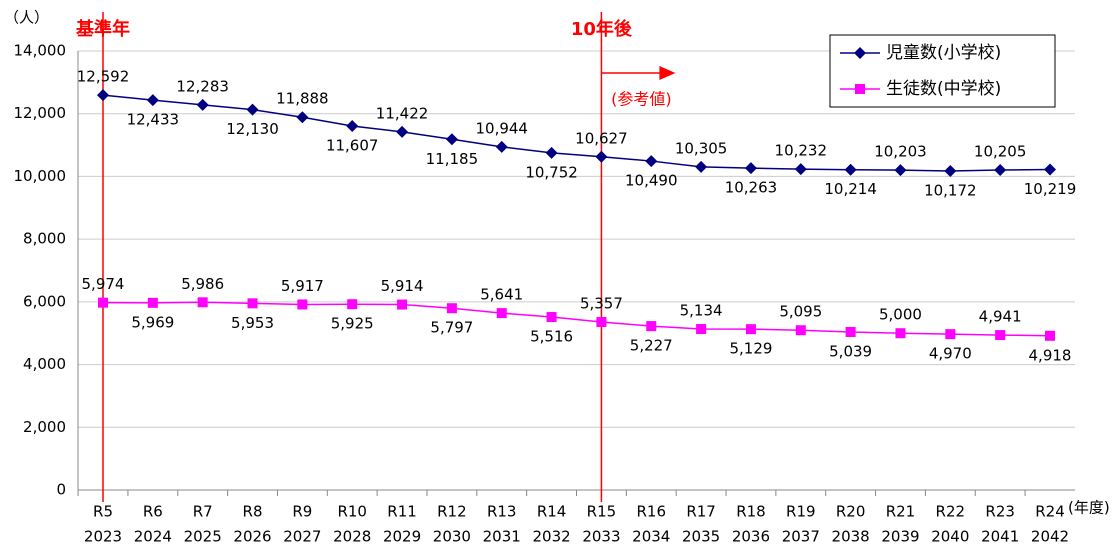 The image size is (1120, 546). What do you see at coordinates (44, 239) in the screenshot?
I see `y-tick-label: 8,000` at bounding box center [44, 239].